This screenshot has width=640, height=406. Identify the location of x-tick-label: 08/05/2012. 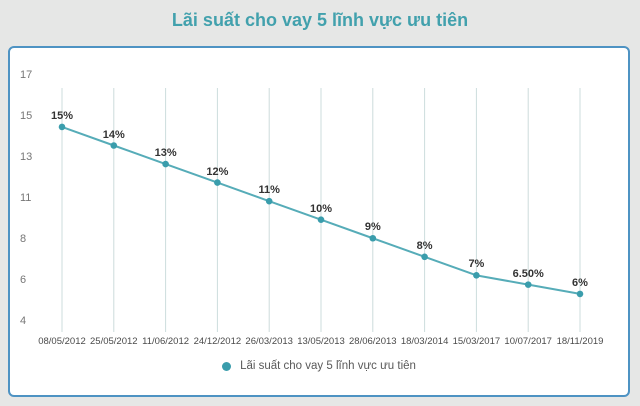
(62, 341).